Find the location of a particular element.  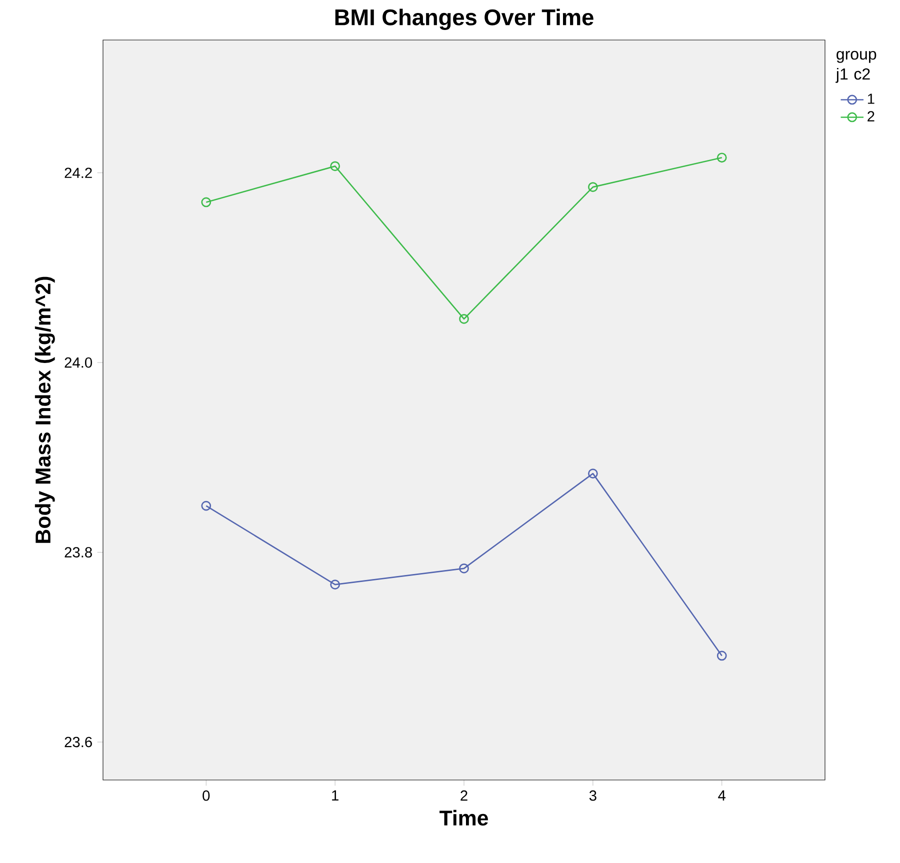

y-tick-label: 23.8 is located at coordinates (78, 552).